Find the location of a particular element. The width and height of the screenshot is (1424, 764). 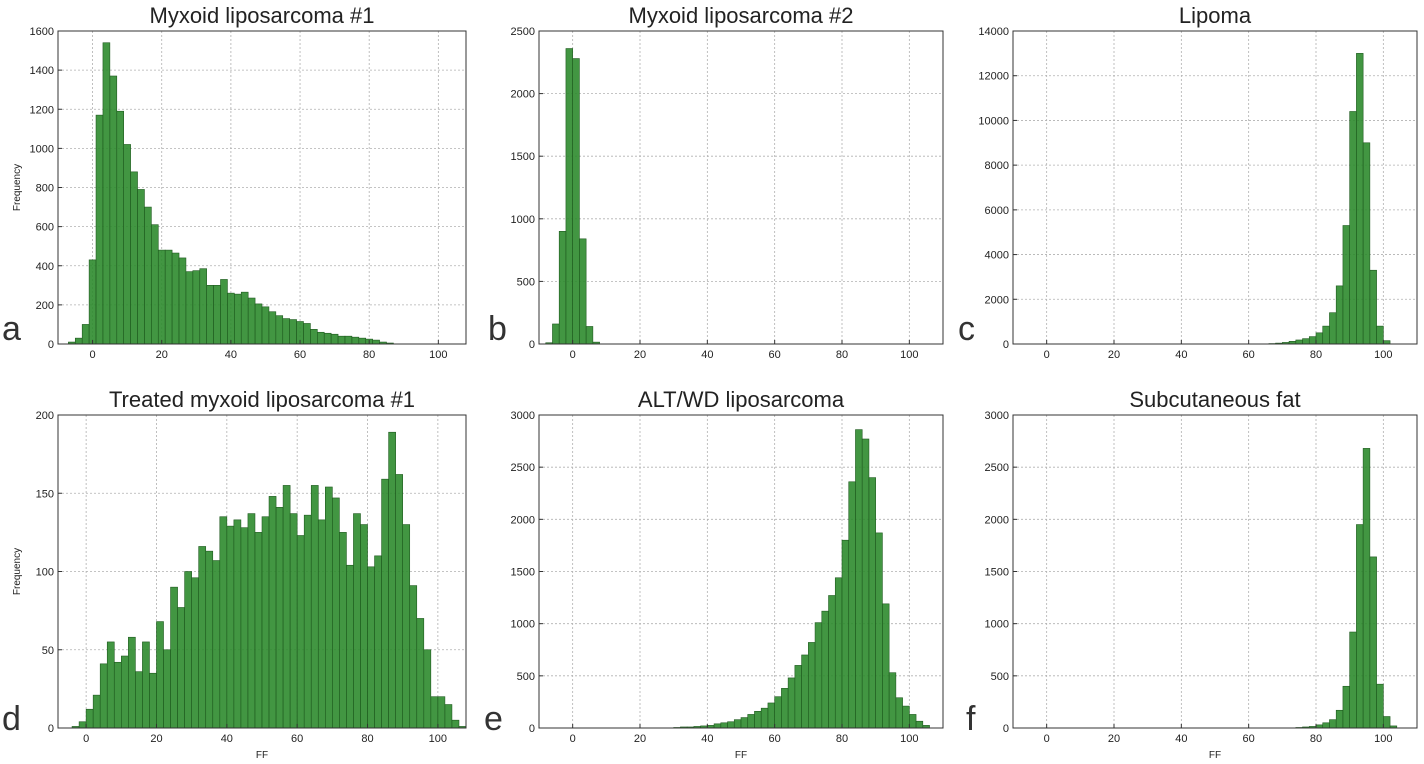

panel-title: Subcutaneous fat is located at coordinates (1214, 399).